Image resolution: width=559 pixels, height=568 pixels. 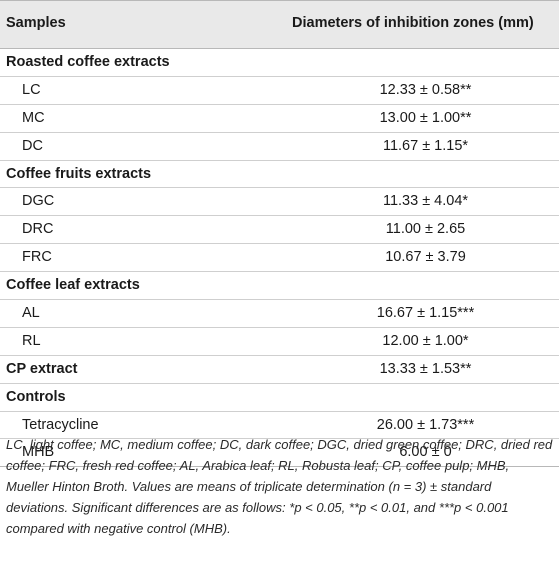 I want to click on sample-label: AL, so click(x=31, y=313).